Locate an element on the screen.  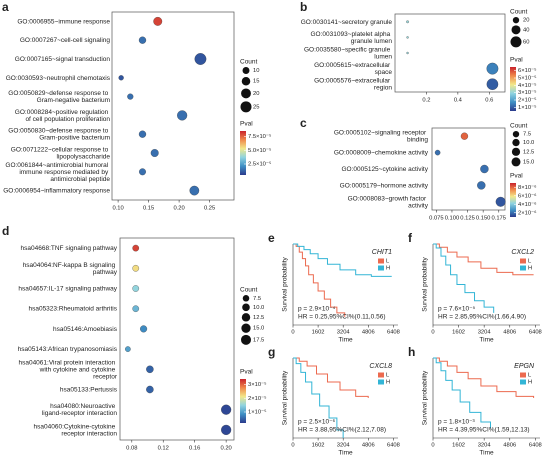
gene-title: CXCL2 is located at coordinates (522, 252).